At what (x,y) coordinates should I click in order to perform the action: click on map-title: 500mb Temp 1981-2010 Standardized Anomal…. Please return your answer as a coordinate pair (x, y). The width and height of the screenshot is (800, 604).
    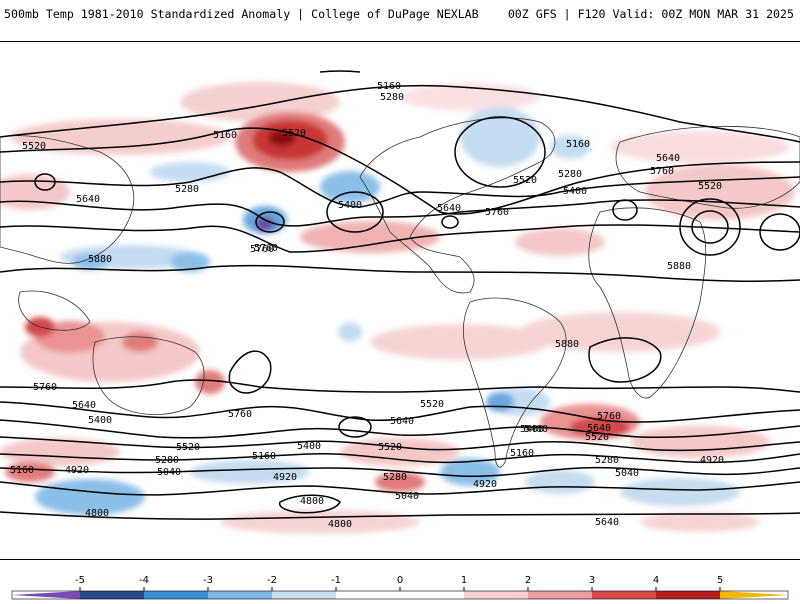
    Looking at the image, I should click on (241, 14).